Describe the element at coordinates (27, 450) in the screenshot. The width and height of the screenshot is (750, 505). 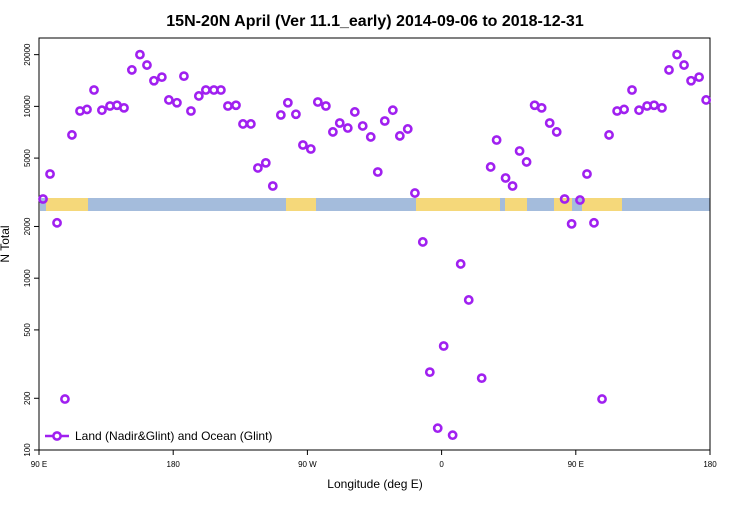
I see `y-tick-label: 100` at that location.